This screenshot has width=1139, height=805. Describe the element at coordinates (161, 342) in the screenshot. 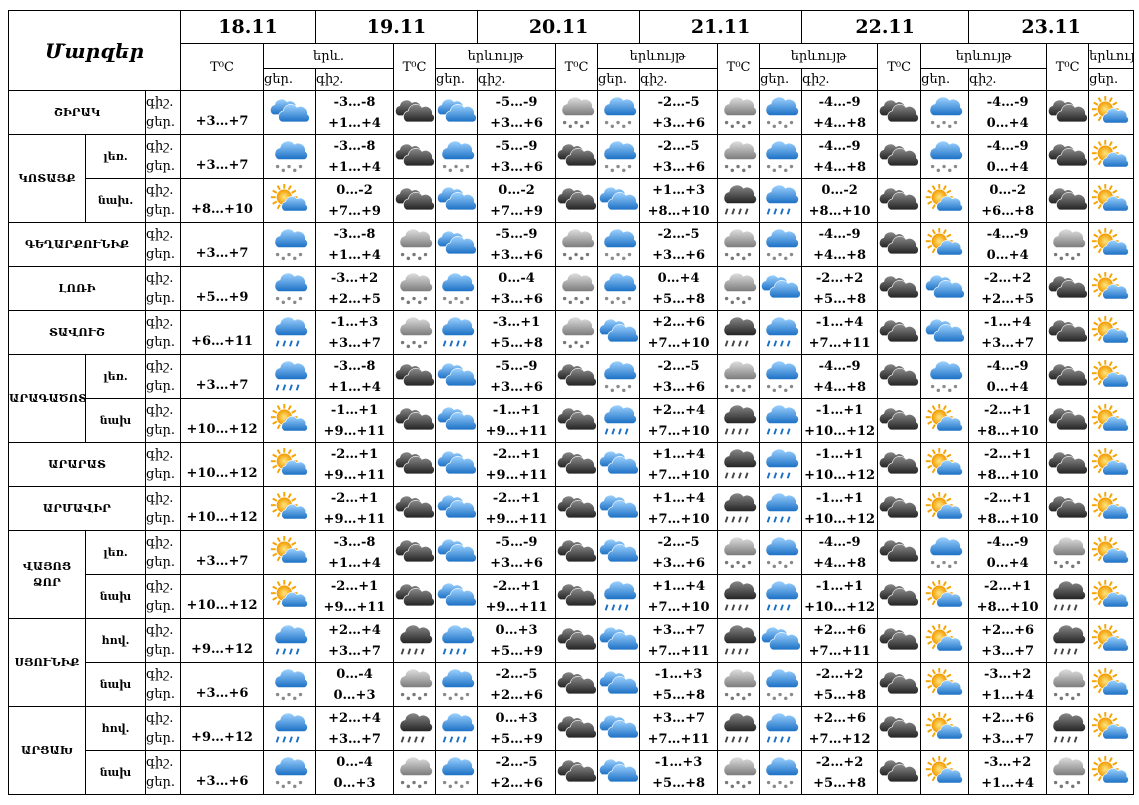

I see `day-label: ցեր.` at that location.